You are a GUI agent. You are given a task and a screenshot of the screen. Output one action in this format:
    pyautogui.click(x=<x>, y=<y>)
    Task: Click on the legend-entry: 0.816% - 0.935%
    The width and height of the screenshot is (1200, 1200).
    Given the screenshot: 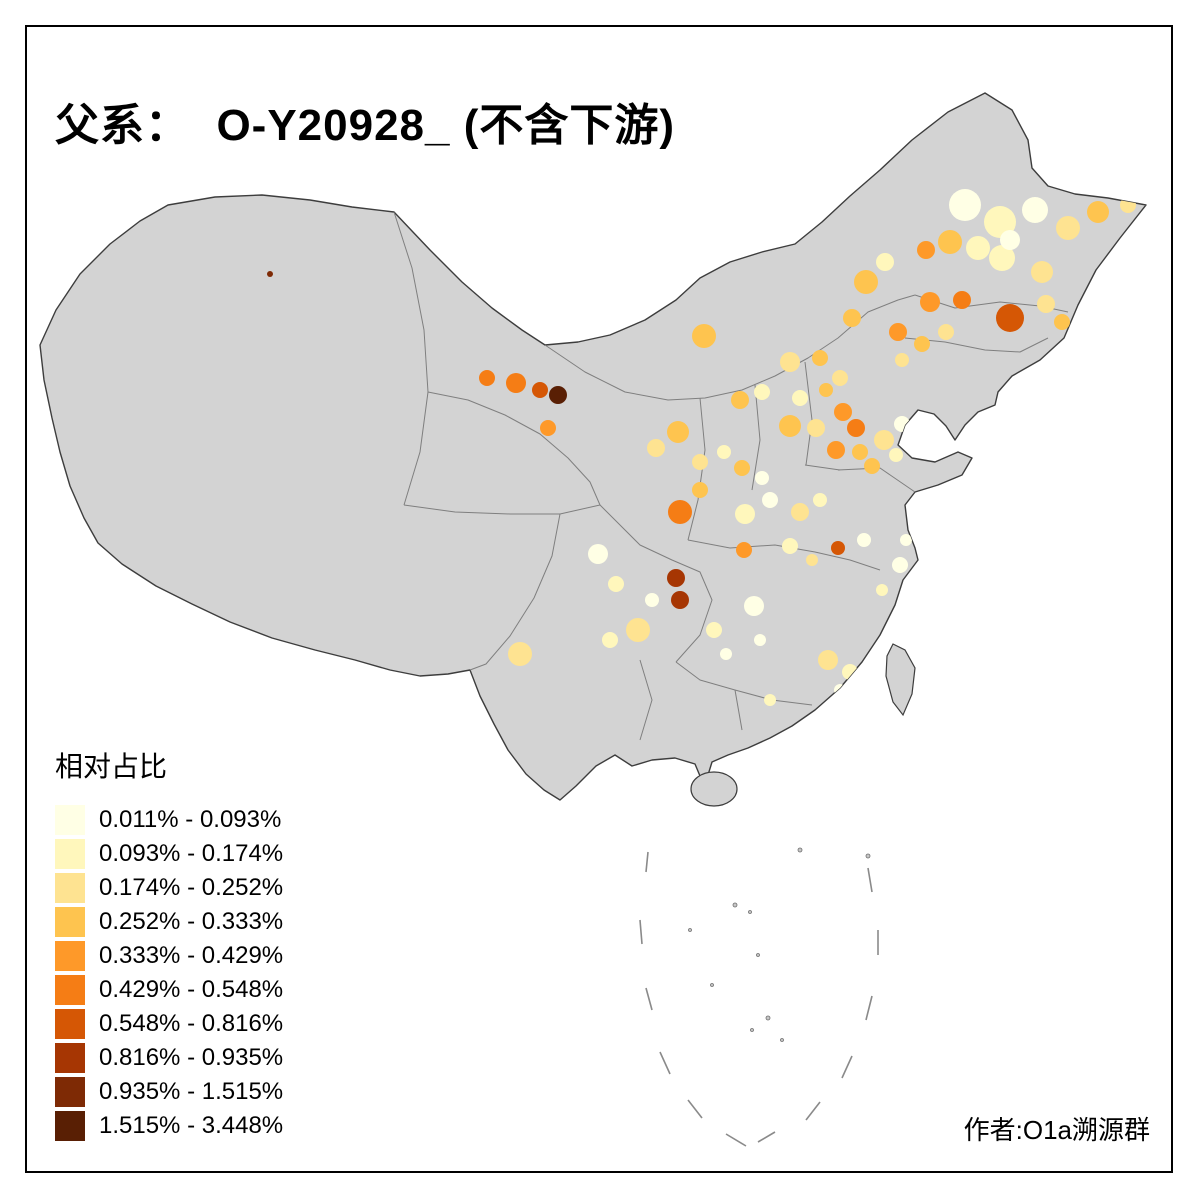 What is the action you would take?
    pyautogui.click(x=169, y=1058)
    